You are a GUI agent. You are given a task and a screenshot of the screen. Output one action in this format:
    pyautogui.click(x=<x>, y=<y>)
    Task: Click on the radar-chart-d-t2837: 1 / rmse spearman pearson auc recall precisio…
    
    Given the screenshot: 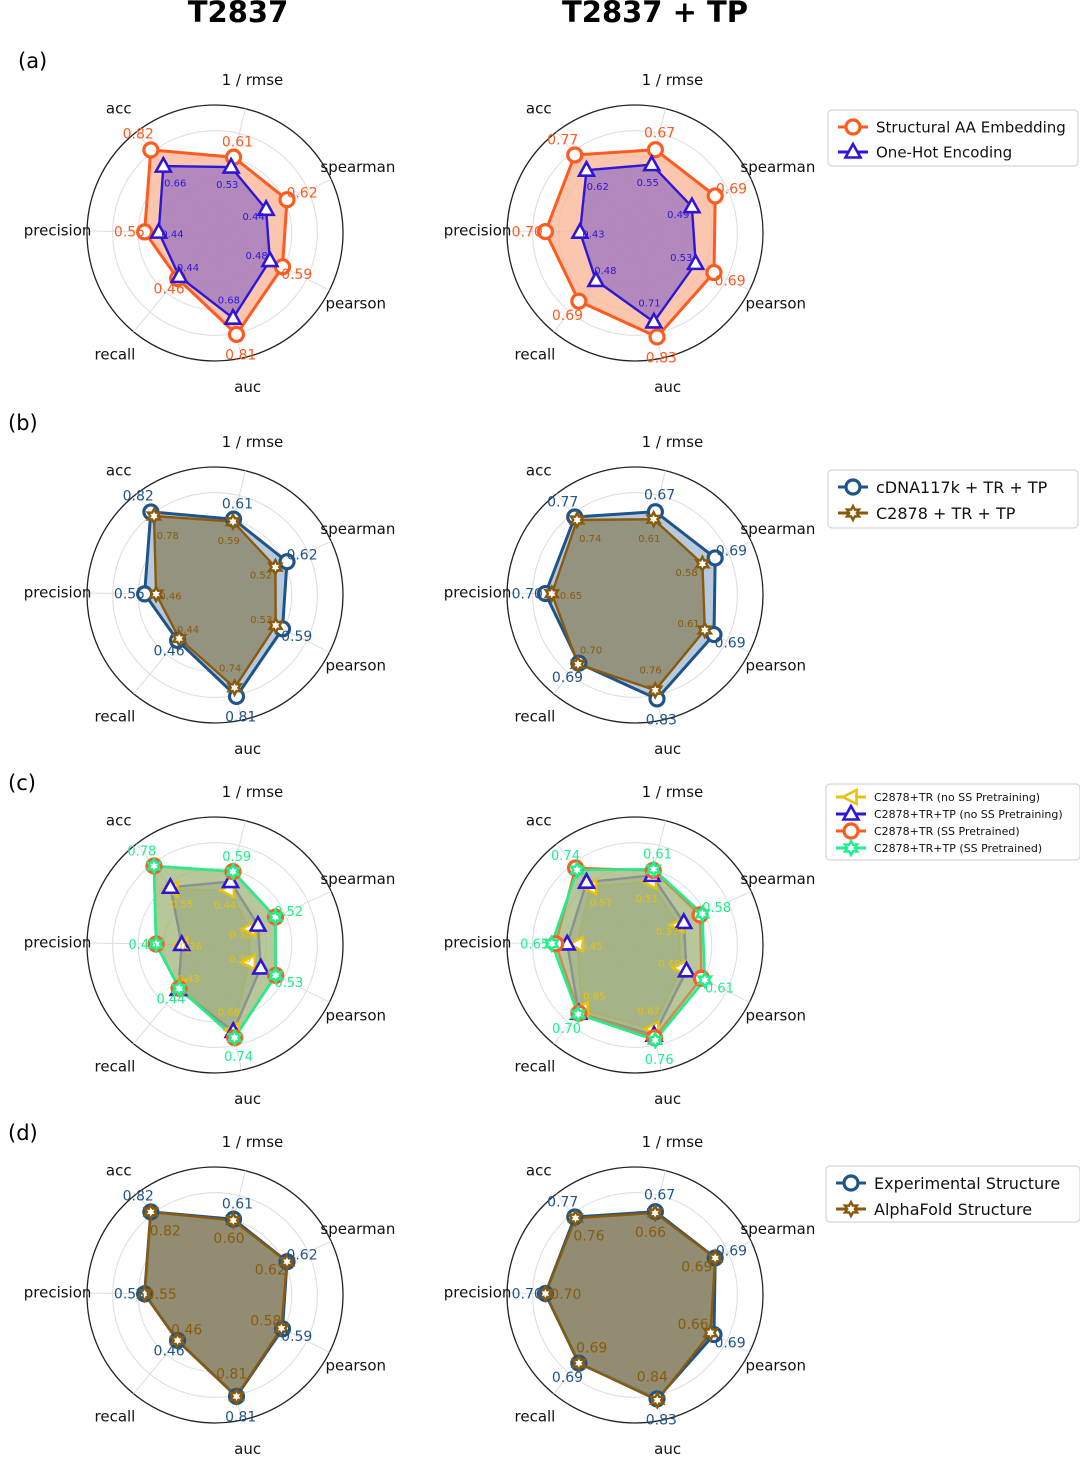 What is the action you would take?
    pyautogui.click(x=210, y=1295)
    